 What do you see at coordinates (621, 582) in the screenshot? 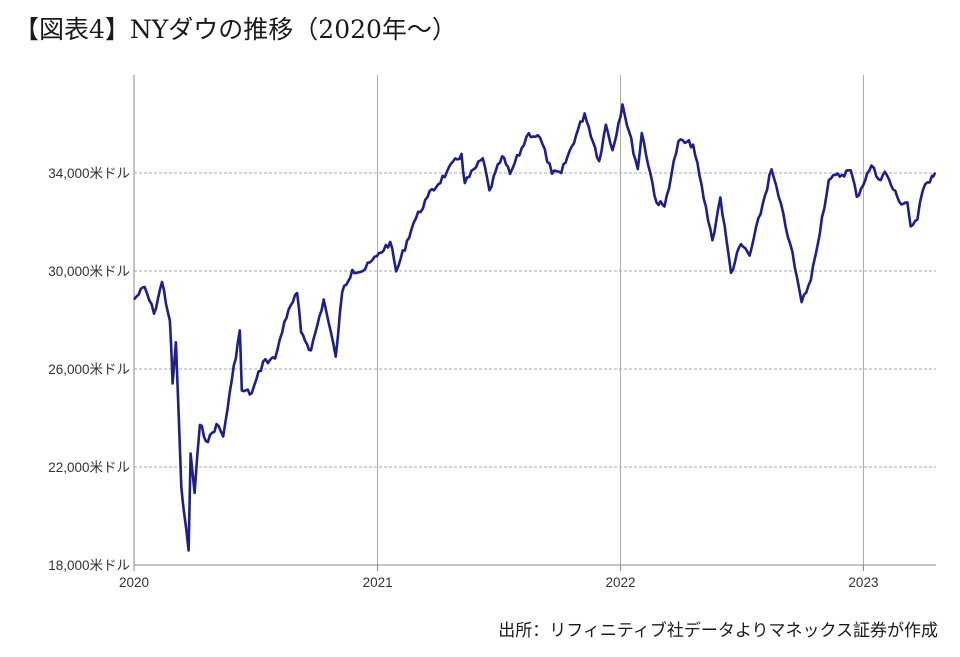
I see `x-tick-label: 2022` at bounding box center [621, 582].